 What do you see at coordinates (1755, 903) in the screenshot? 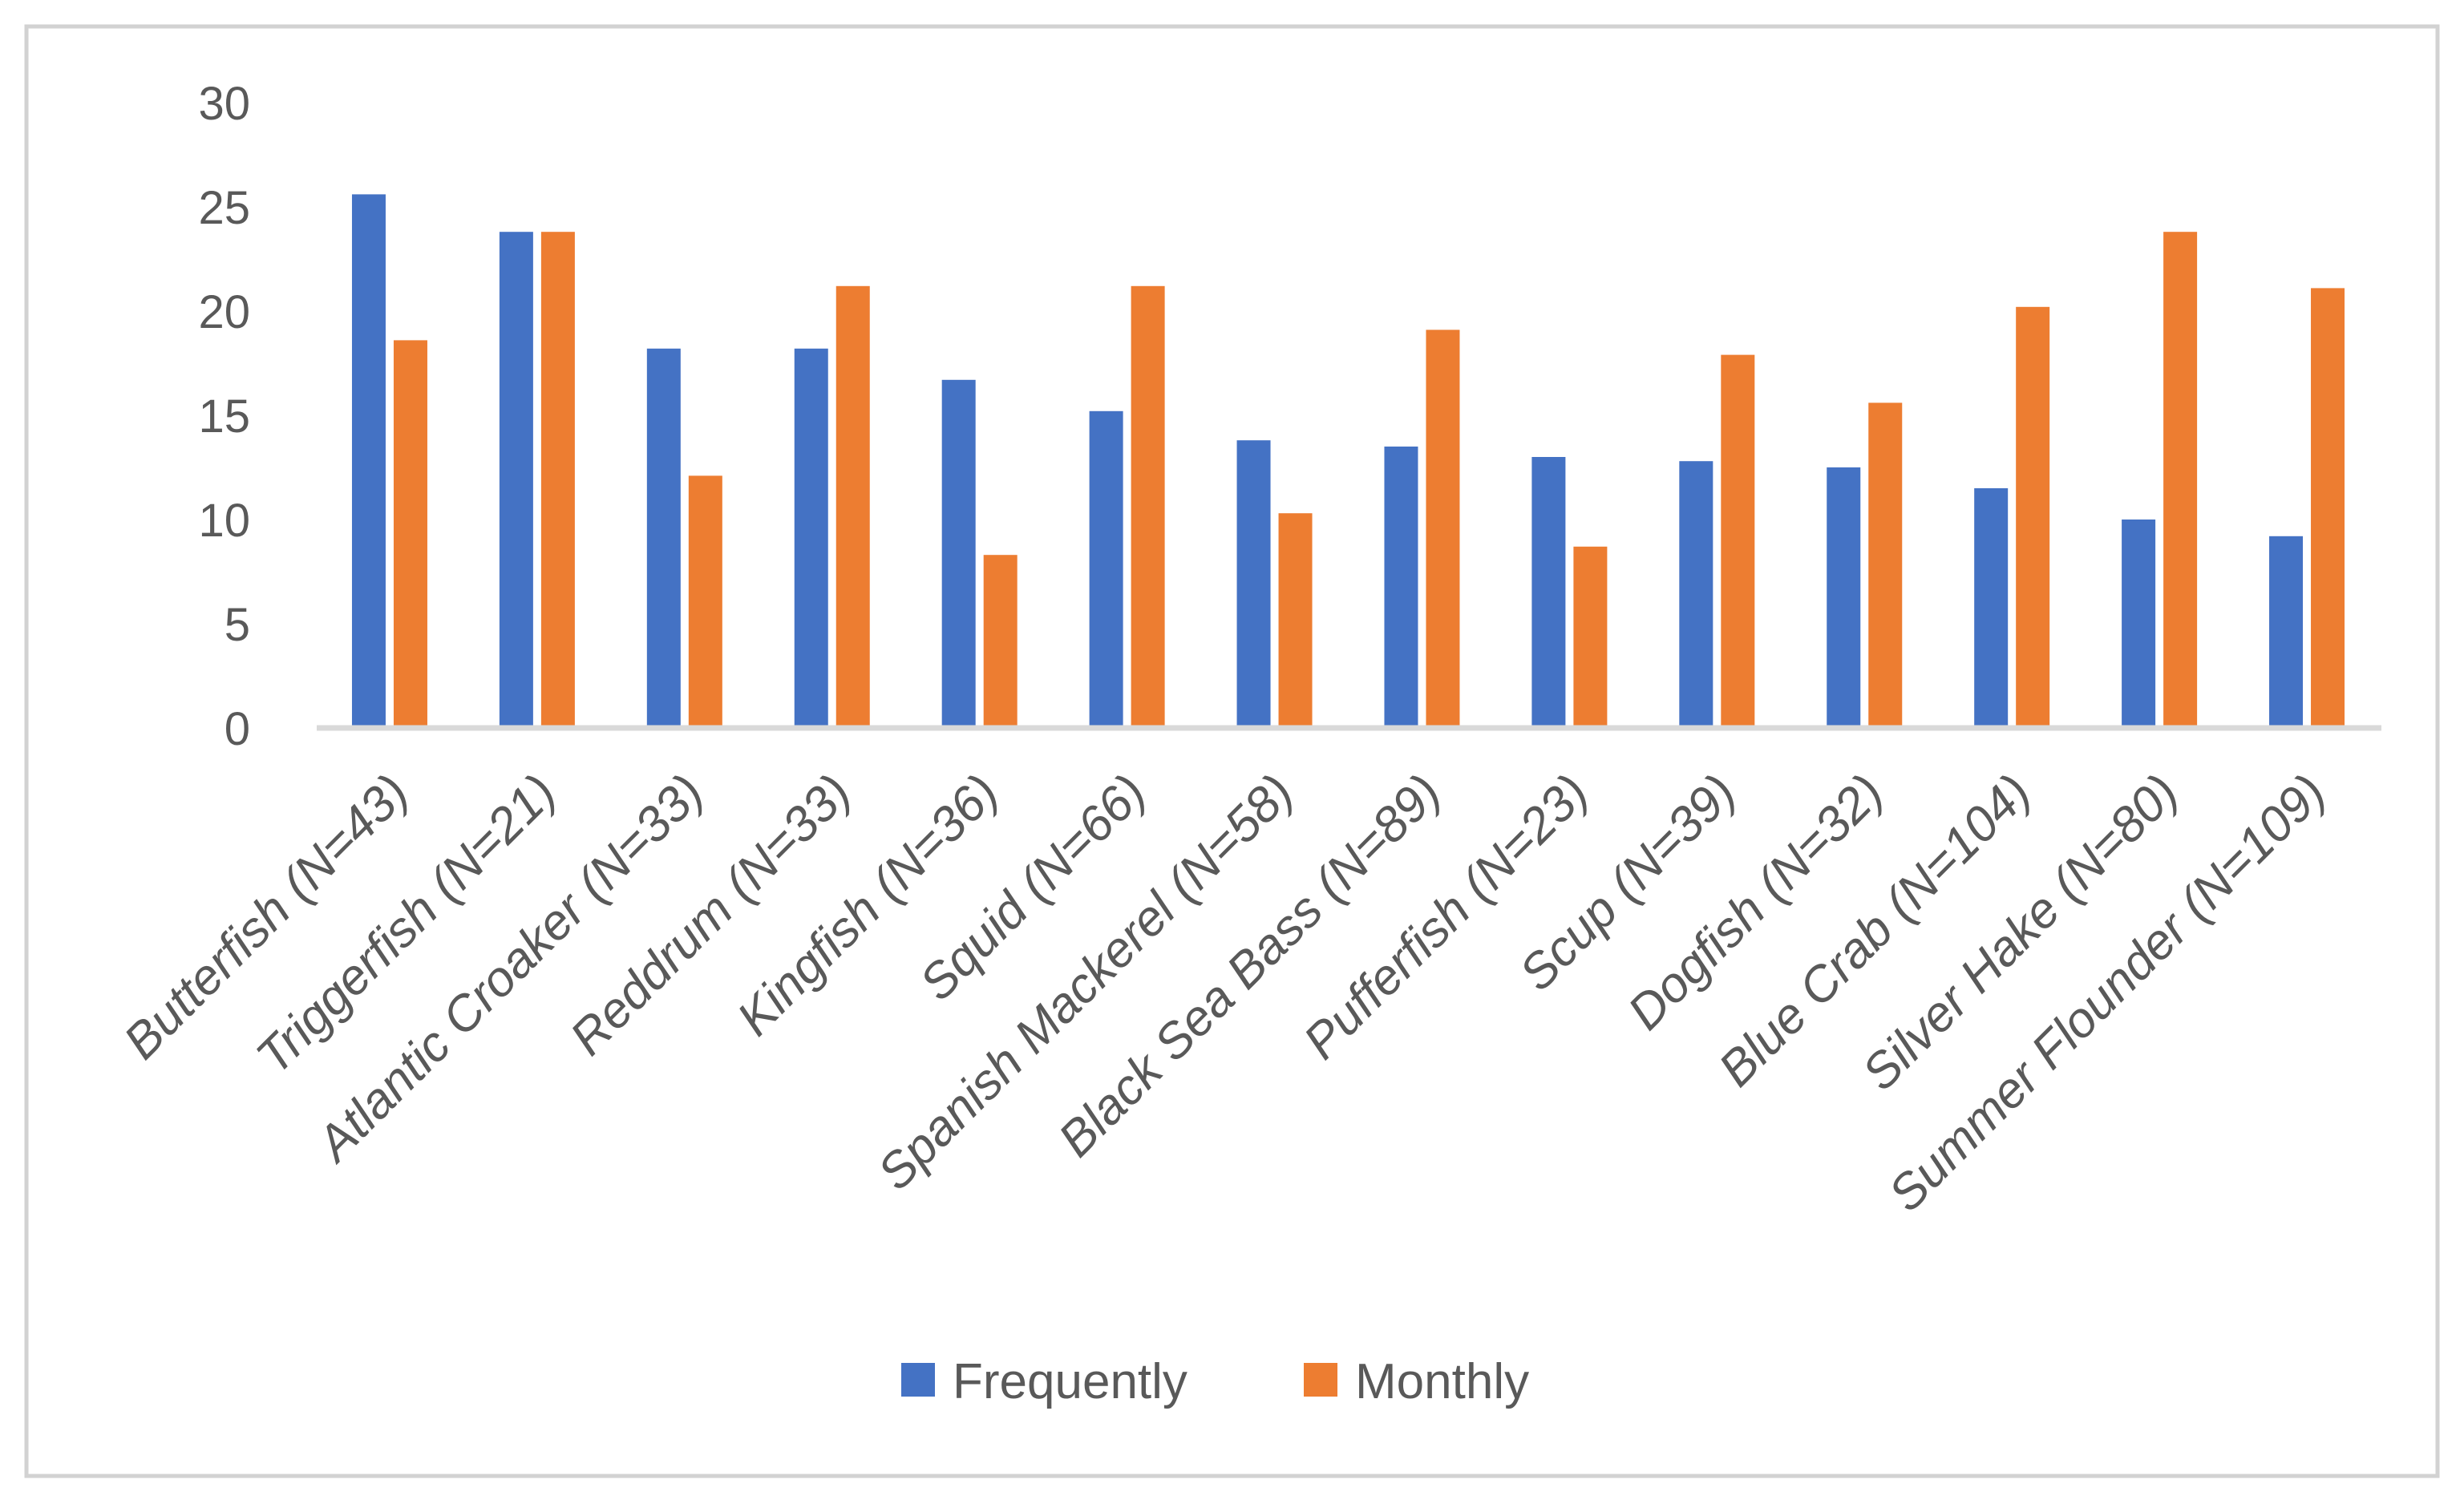
I see `x-category-label: Dogfish (N=32)` at bounding box center [1755, 903].